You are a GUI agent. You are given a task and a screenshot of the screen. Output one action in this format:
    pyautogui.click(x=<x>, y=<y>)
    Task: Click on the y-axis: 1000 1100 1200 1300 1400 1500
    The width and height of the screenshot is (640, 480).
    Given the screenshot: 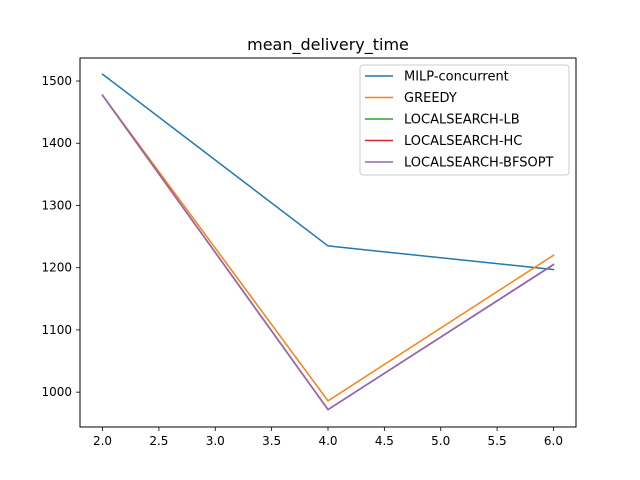 What is the action you would take?
    pyautogui.click(x=60, y=236)
    